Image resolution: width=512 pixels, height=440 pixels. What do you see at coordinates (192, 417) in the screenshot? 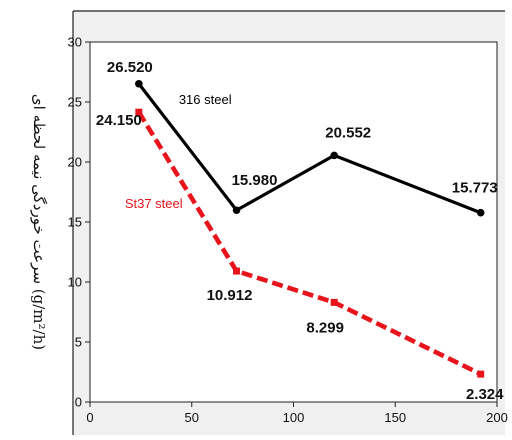
I see `x-tick-label: 50` at bounding box center [192, 417].